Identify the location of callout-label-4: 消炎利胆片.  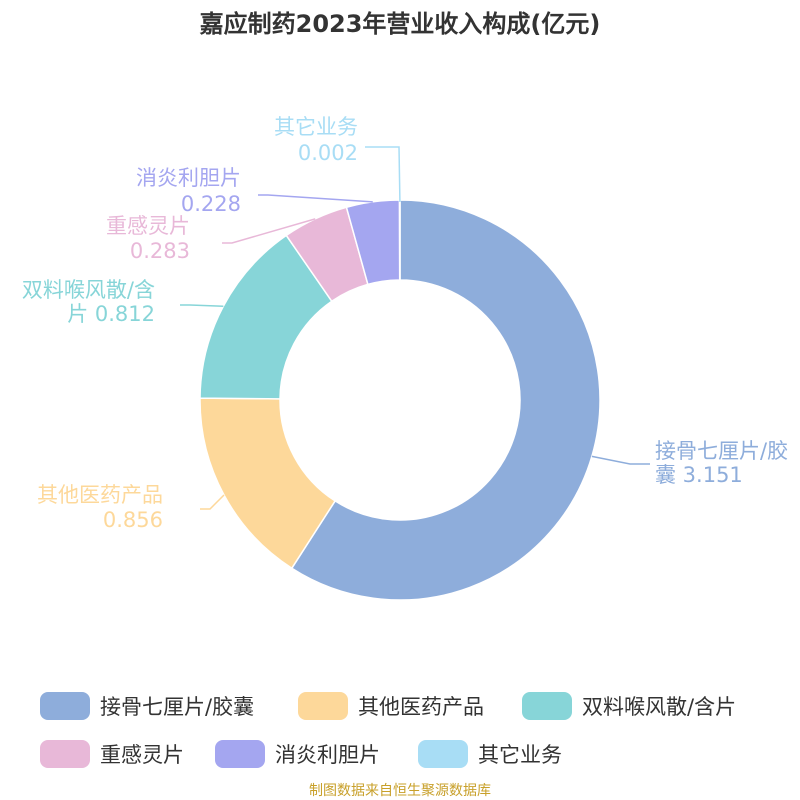
(188, 178).